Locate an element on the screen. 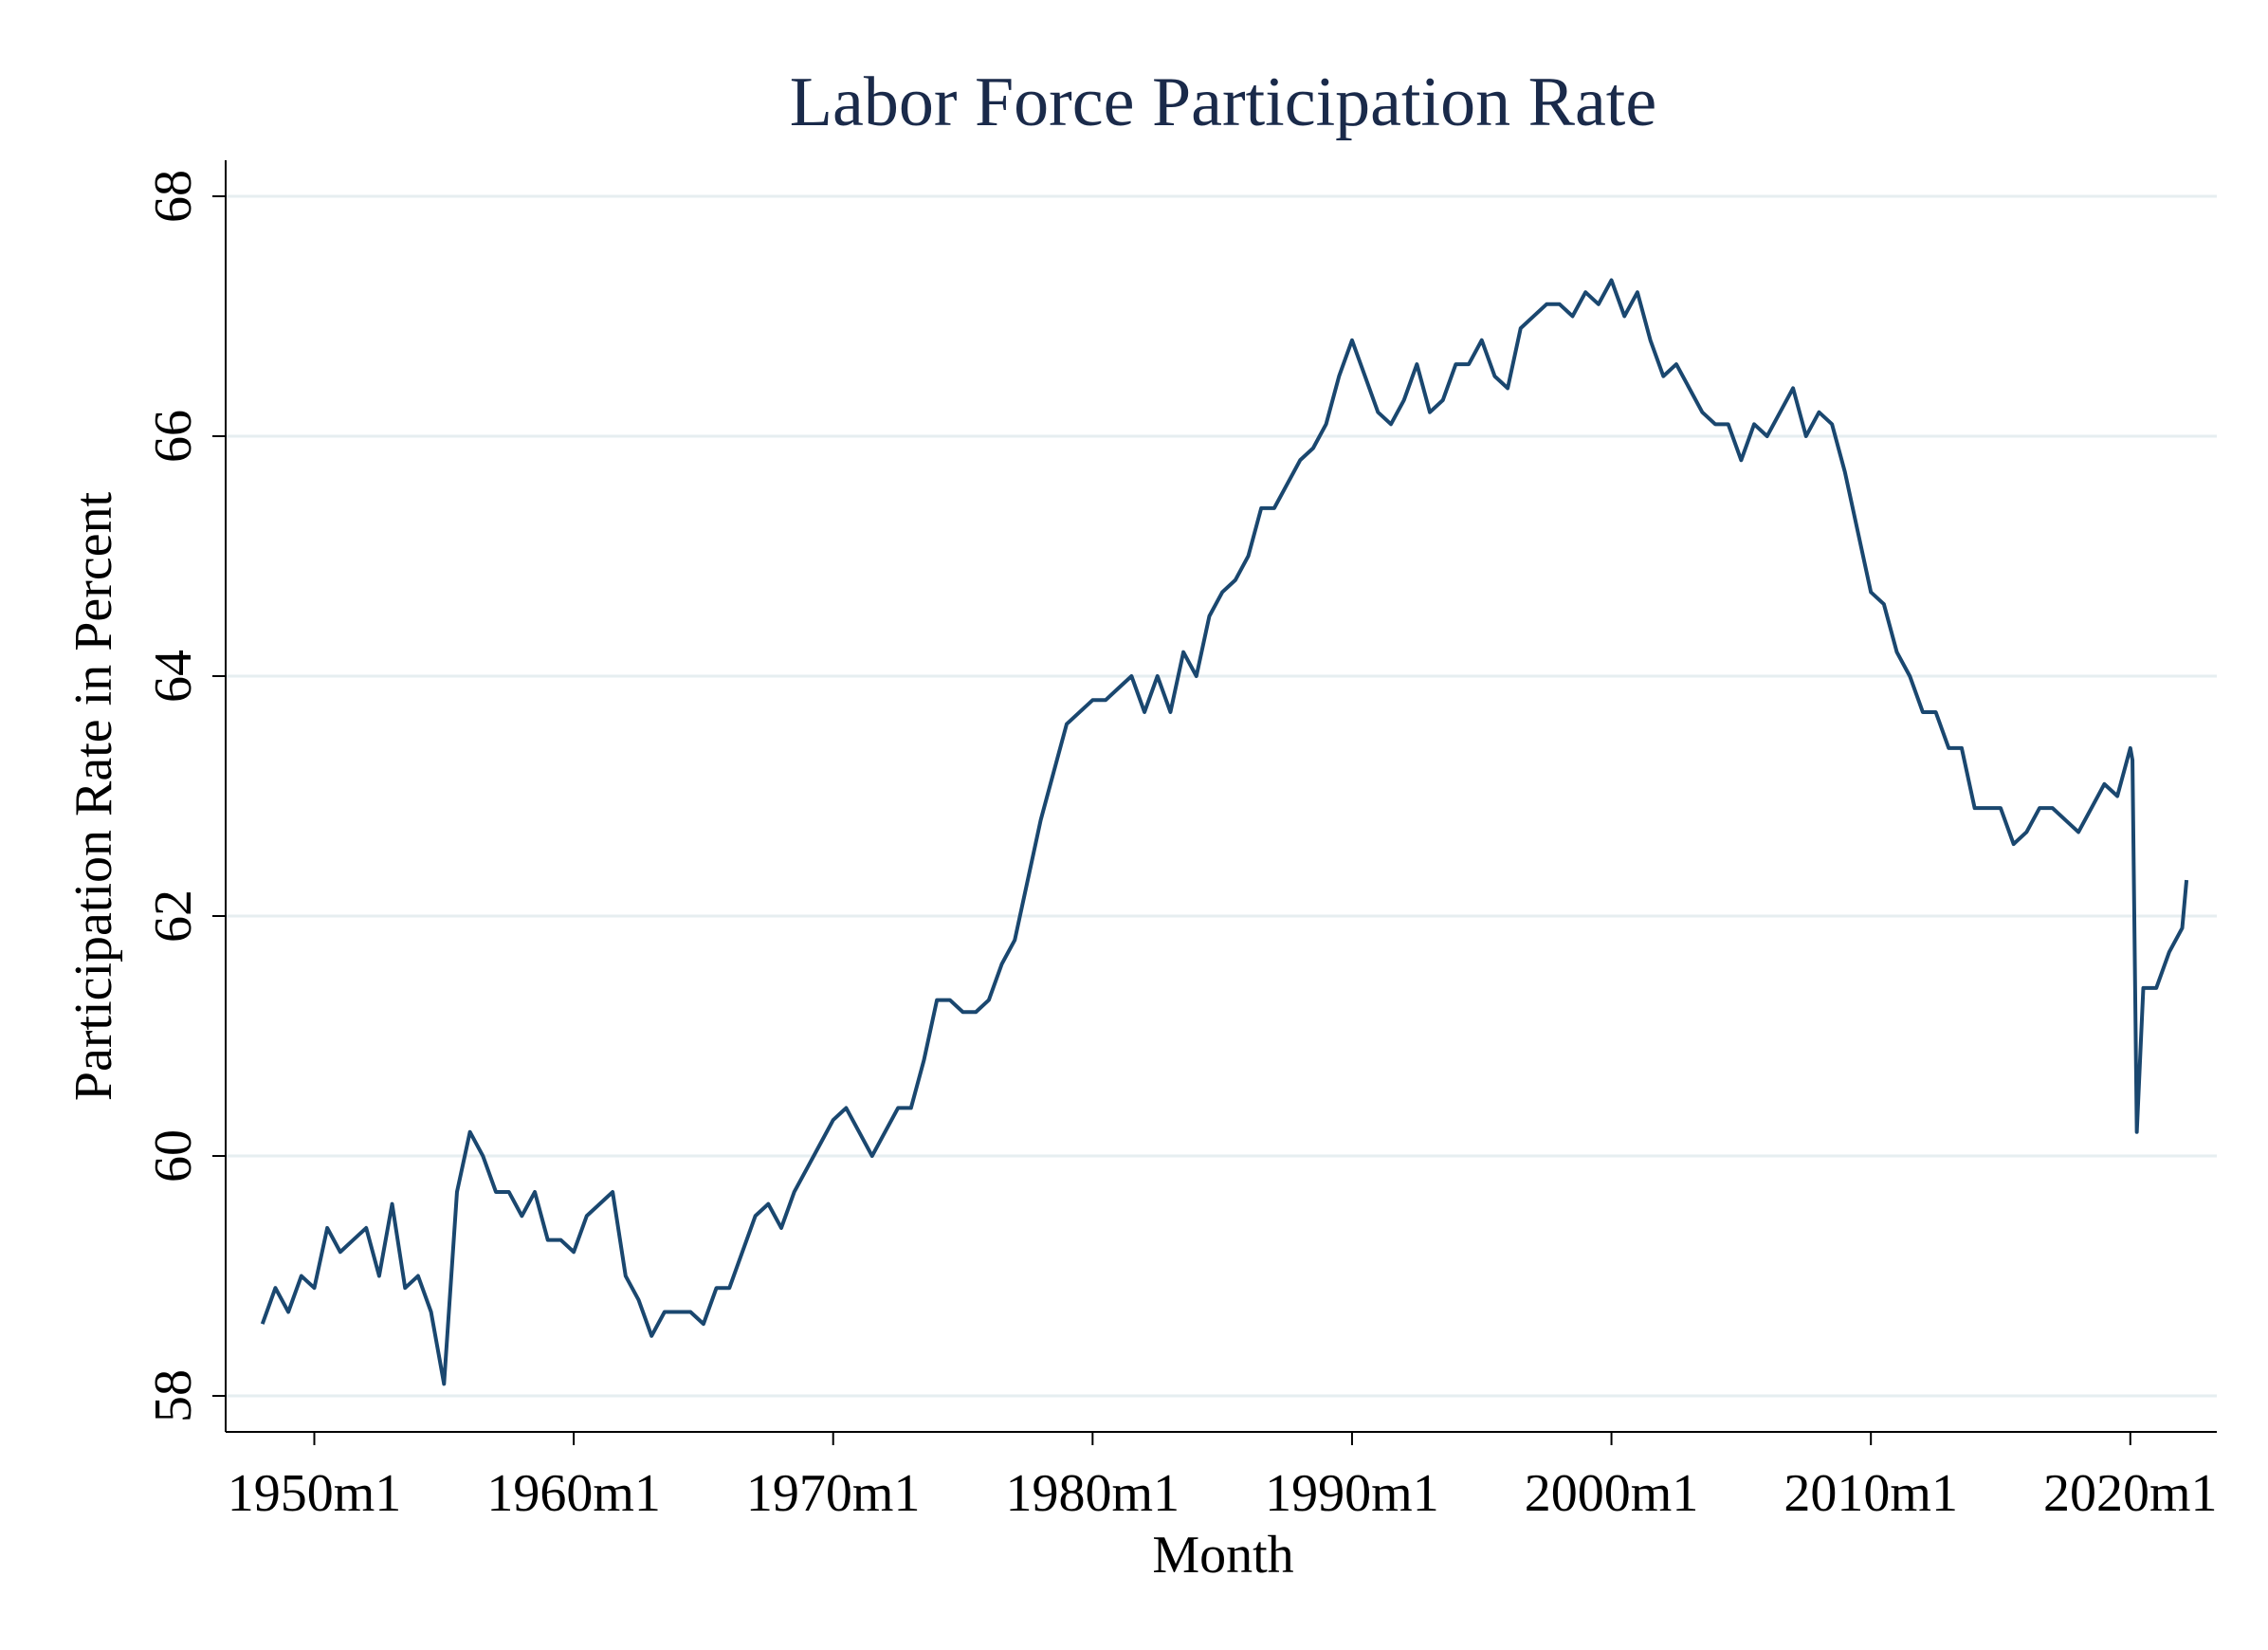 The height and width of the screenshot is (1650, 2268). x-axis-title: Month is located at coordinates (1223, 1555).